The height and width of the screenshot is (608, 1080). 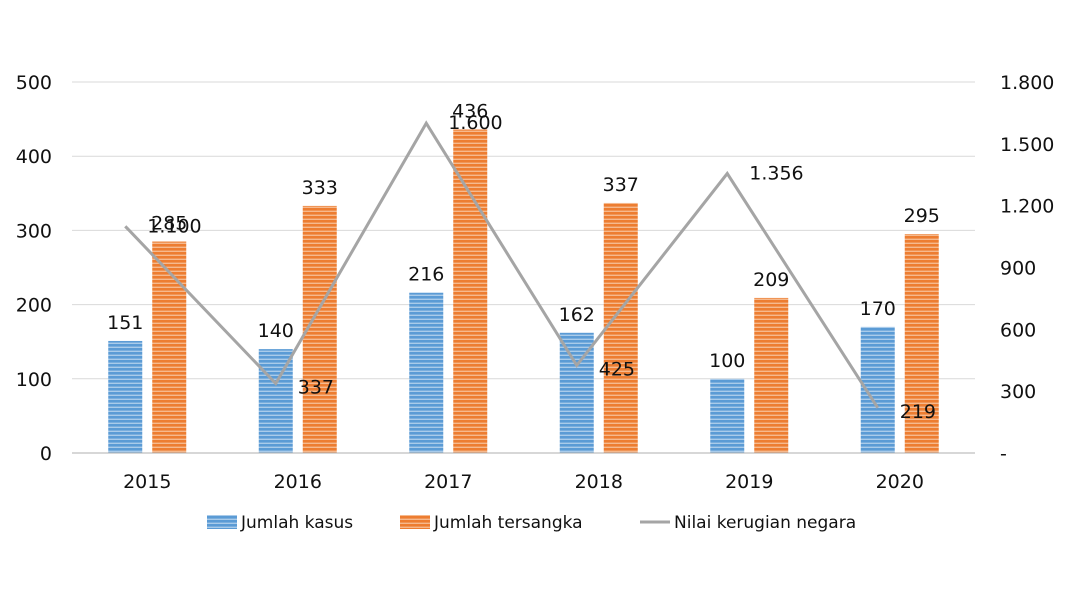 I want to click on x-tick-label: 2016, so click(x=298, y=482).